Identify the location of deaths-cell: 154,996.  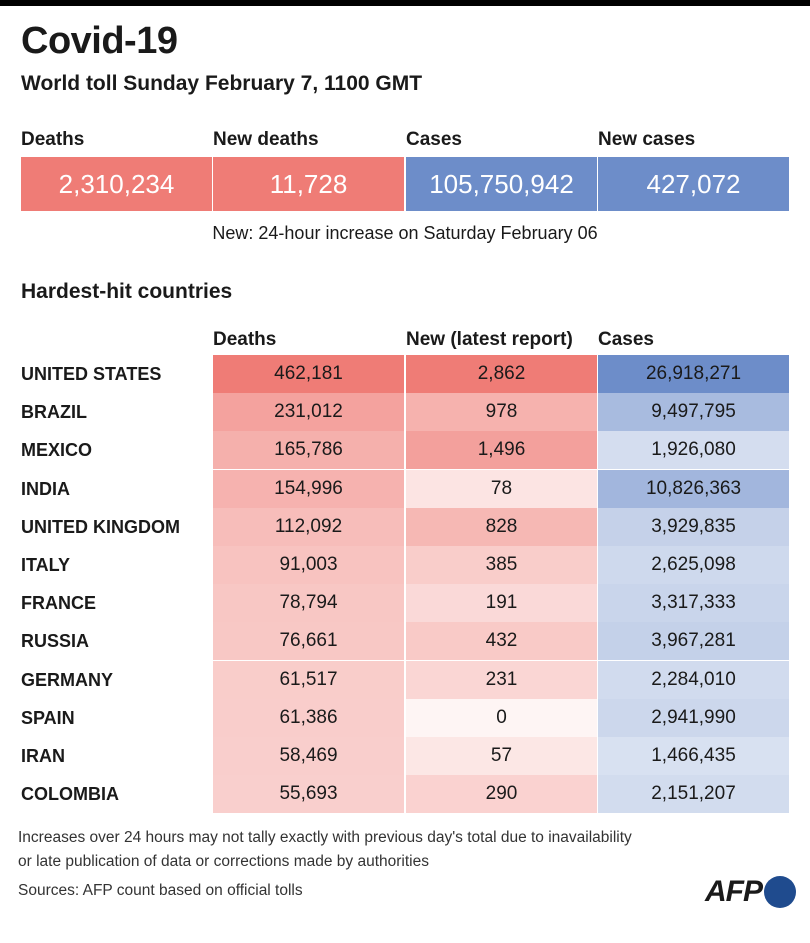
(308, 488).